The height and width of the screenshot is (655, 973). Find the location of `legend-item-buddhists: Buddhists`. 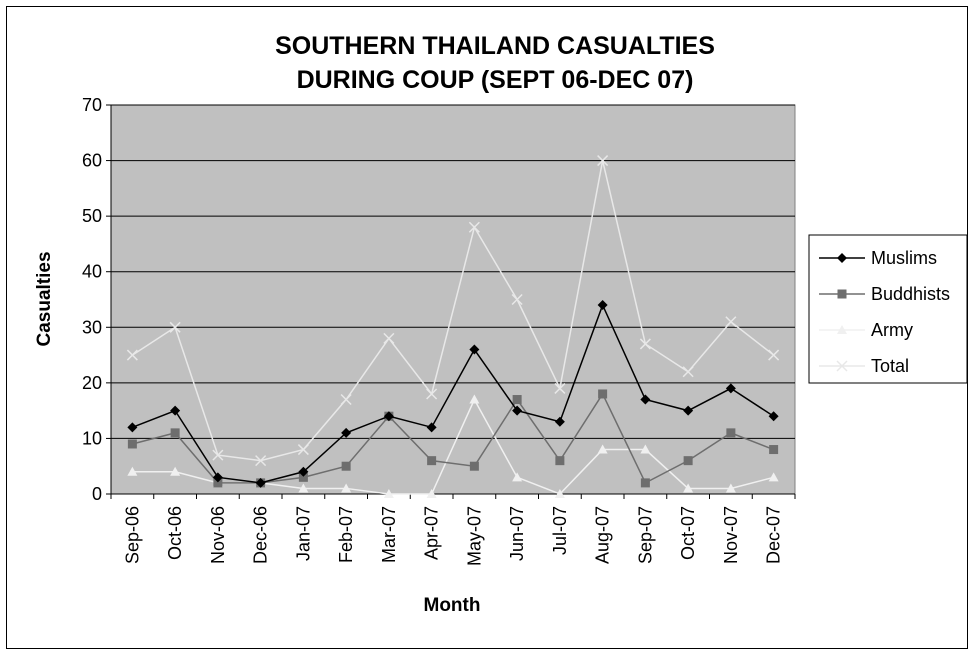

legend-item-buddhists: Buddhists is located at coordinates (884, 294).